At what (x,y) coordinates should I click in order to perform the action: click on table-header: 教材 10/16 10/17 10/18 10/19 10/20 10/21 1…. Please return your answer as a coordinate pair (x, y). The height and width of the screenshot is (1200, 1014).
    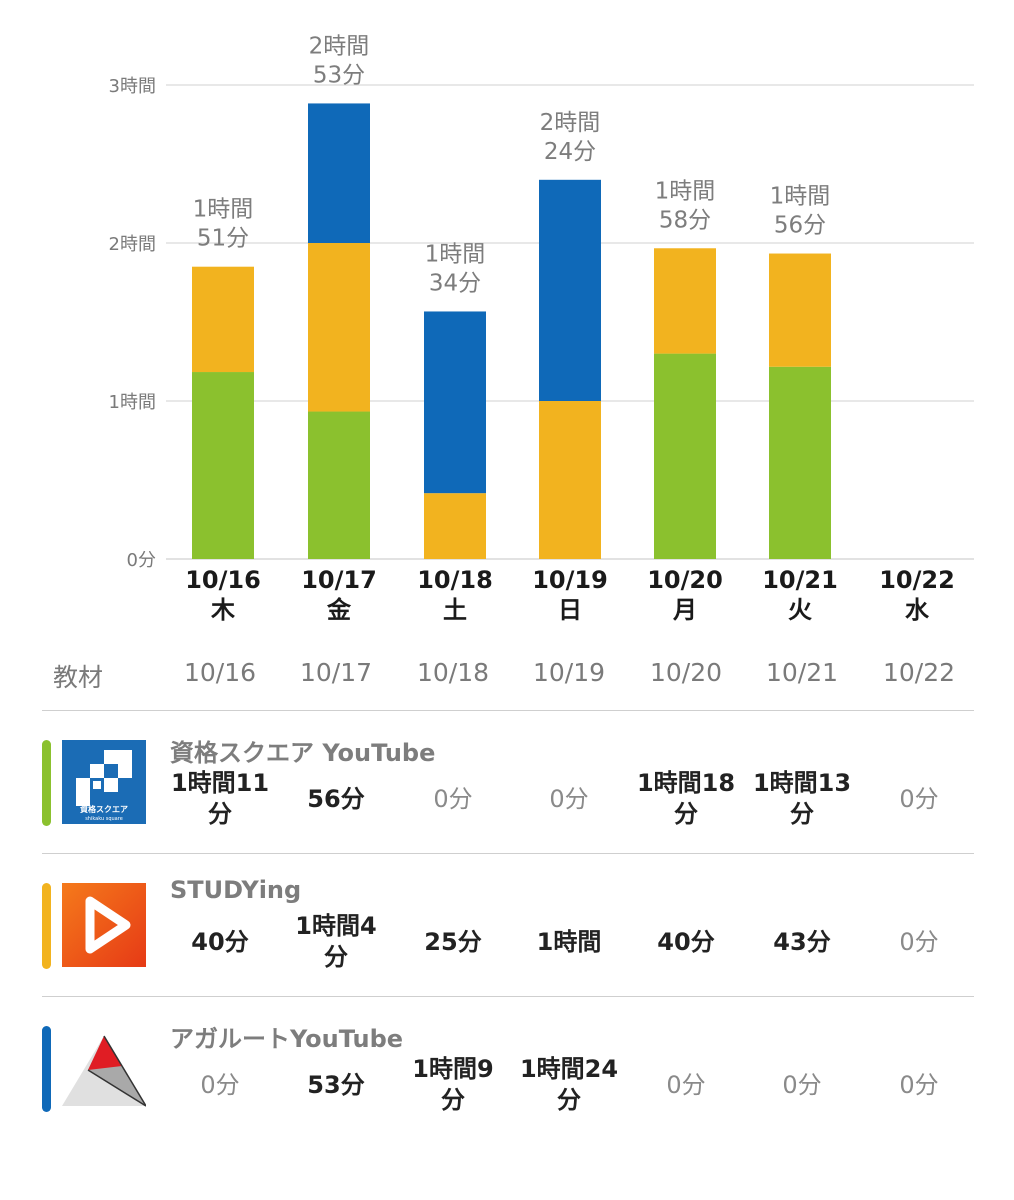
    Looking at the image, I should click on (508, 675).